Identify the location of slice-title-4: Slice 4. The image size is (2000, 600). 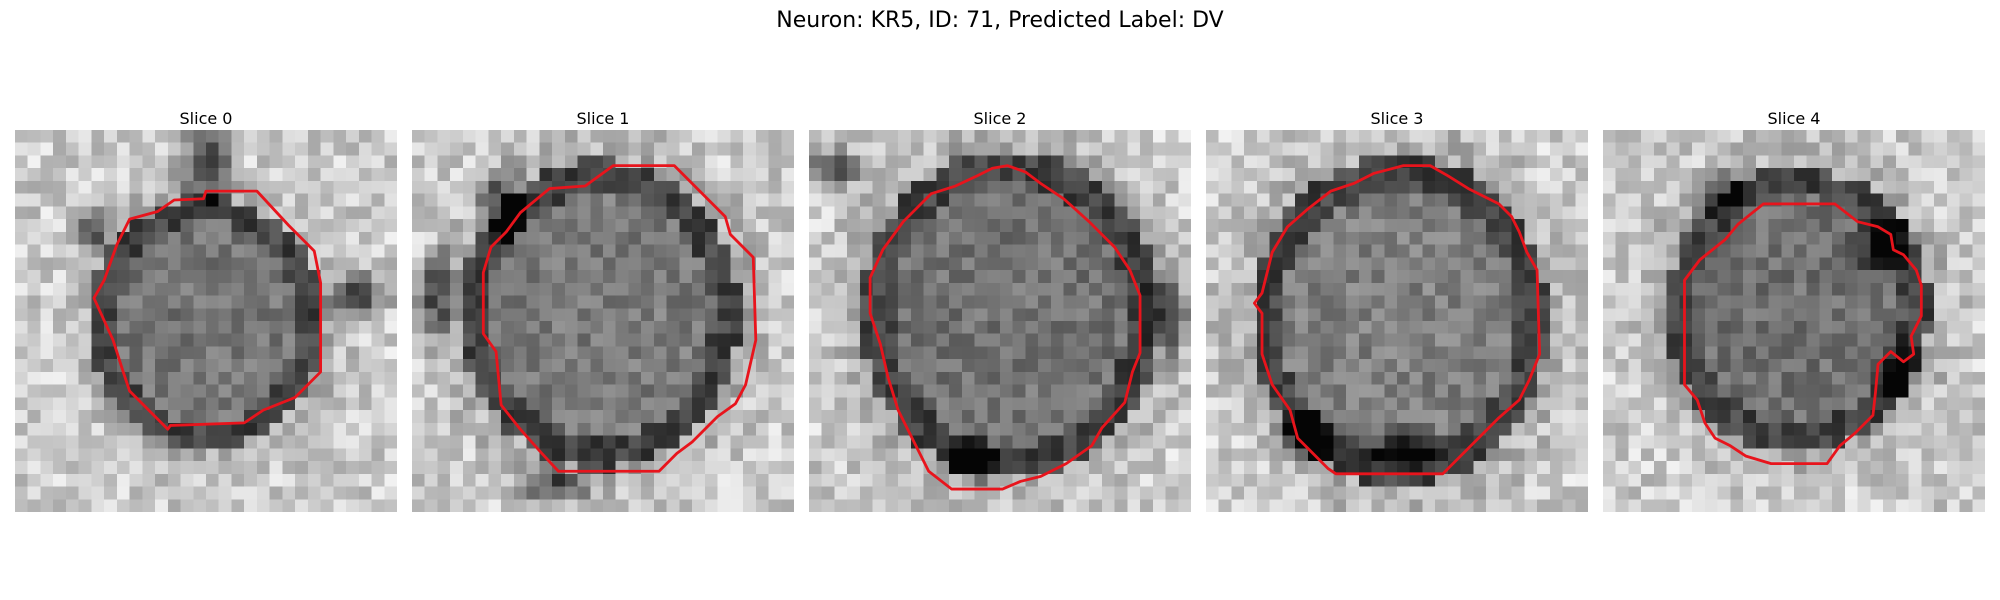
(1794, 118).